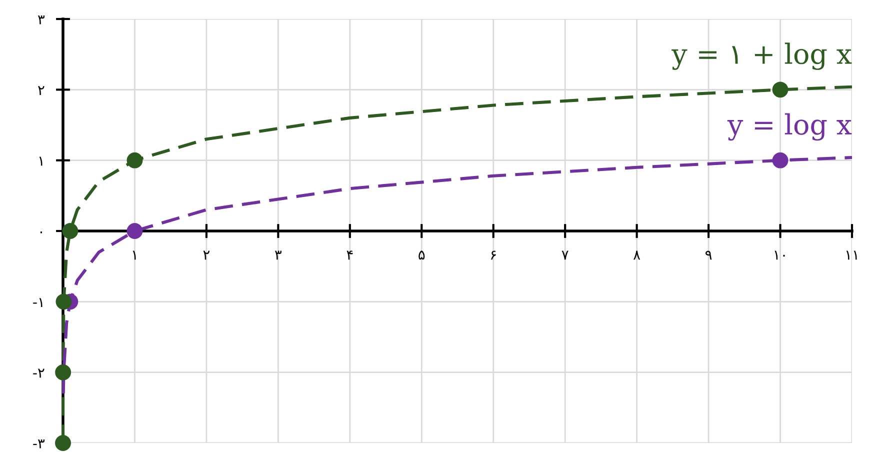  What do you see at coordinates (565, 255) in the screenshot?
I see `x-tick-label: ۷` at bounding box center [565, 255].